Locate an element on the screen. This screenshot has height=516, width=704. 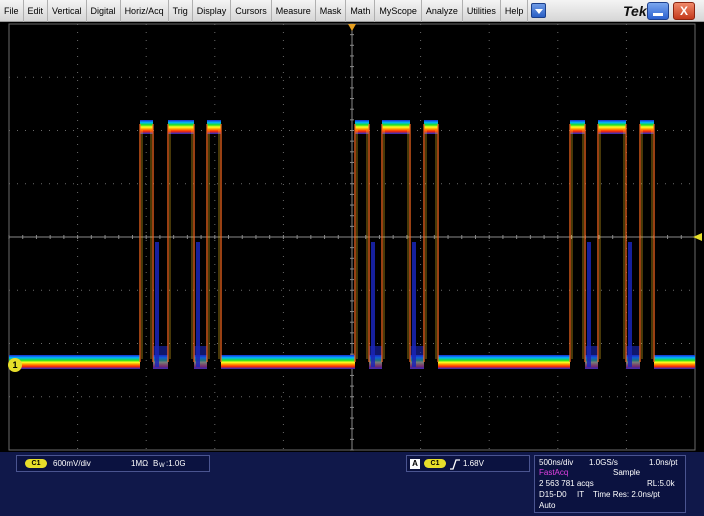
vertical-scale: 600mV/div is located at coordinates (72, 463).